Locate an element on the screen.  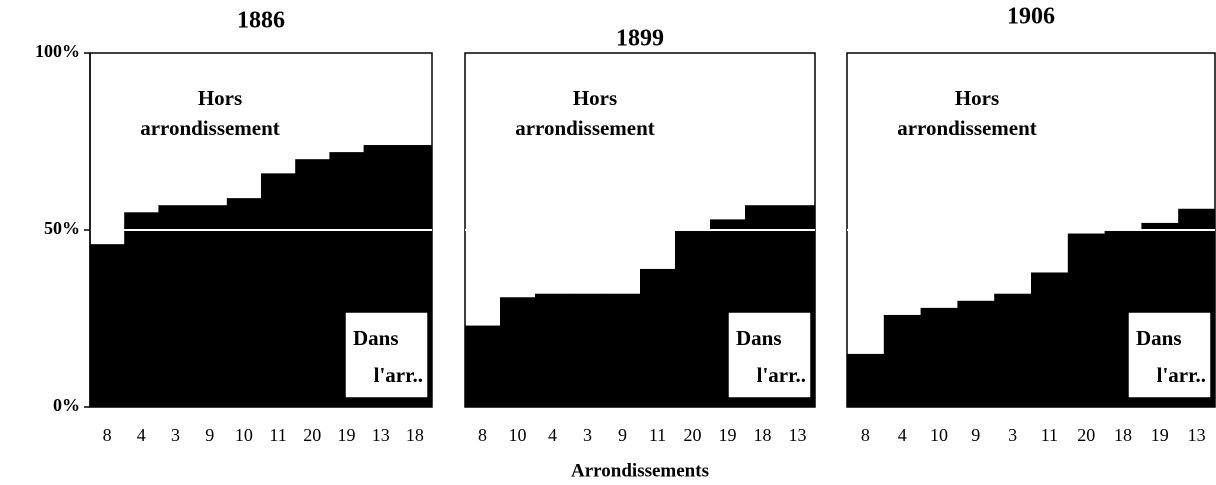
x-axis-label: Arrondissements is located at coordinates (640, 470).